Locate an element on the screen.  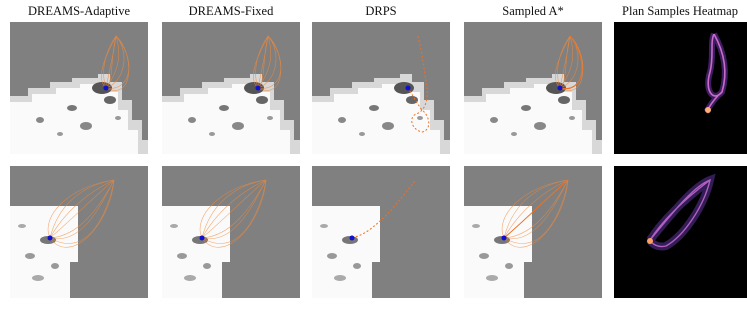
column-title: DRPS is located at coordinates (380, 11).